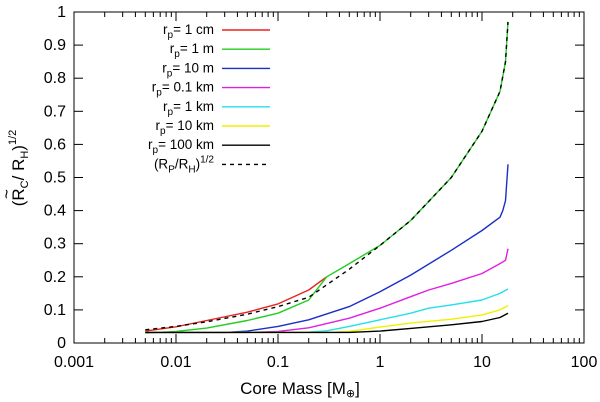 This screenshot has width=600, height=402. I want to click on legend-entry-label: rp= 1 cm, so click(188, 31).